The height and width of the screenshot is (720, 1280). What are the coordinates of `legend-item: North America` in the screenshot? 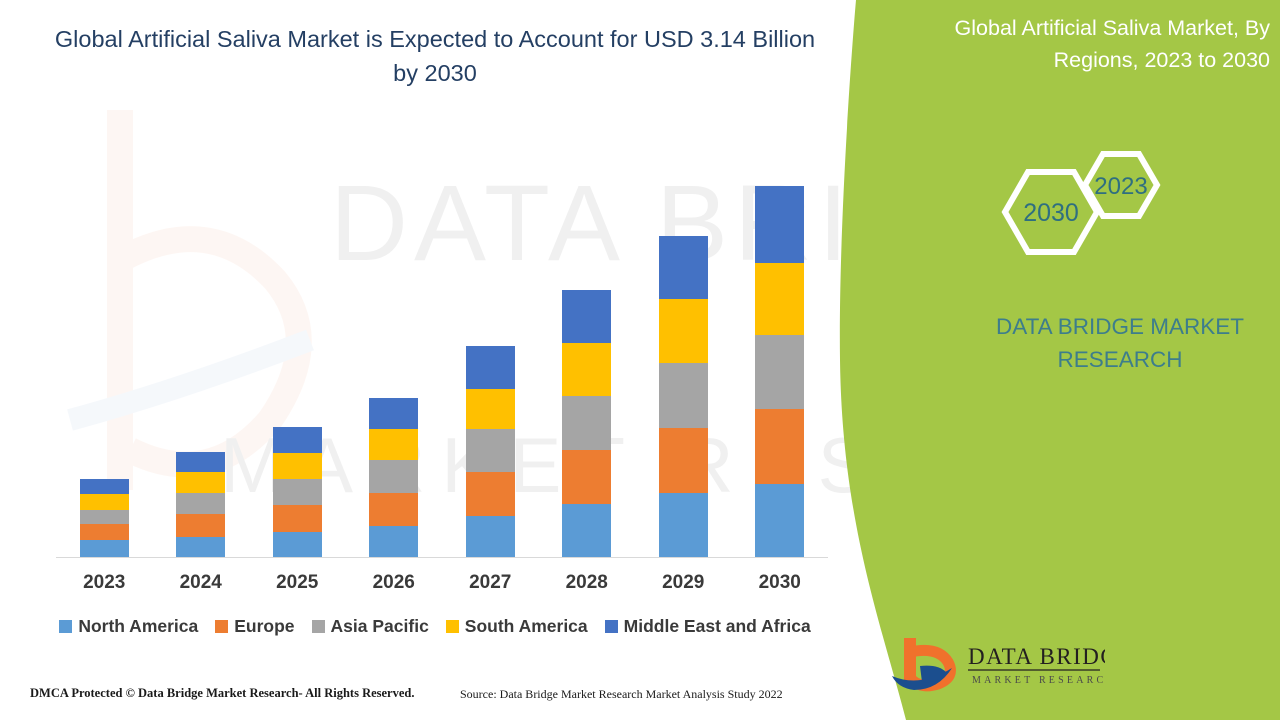 It's located at (128, 626).